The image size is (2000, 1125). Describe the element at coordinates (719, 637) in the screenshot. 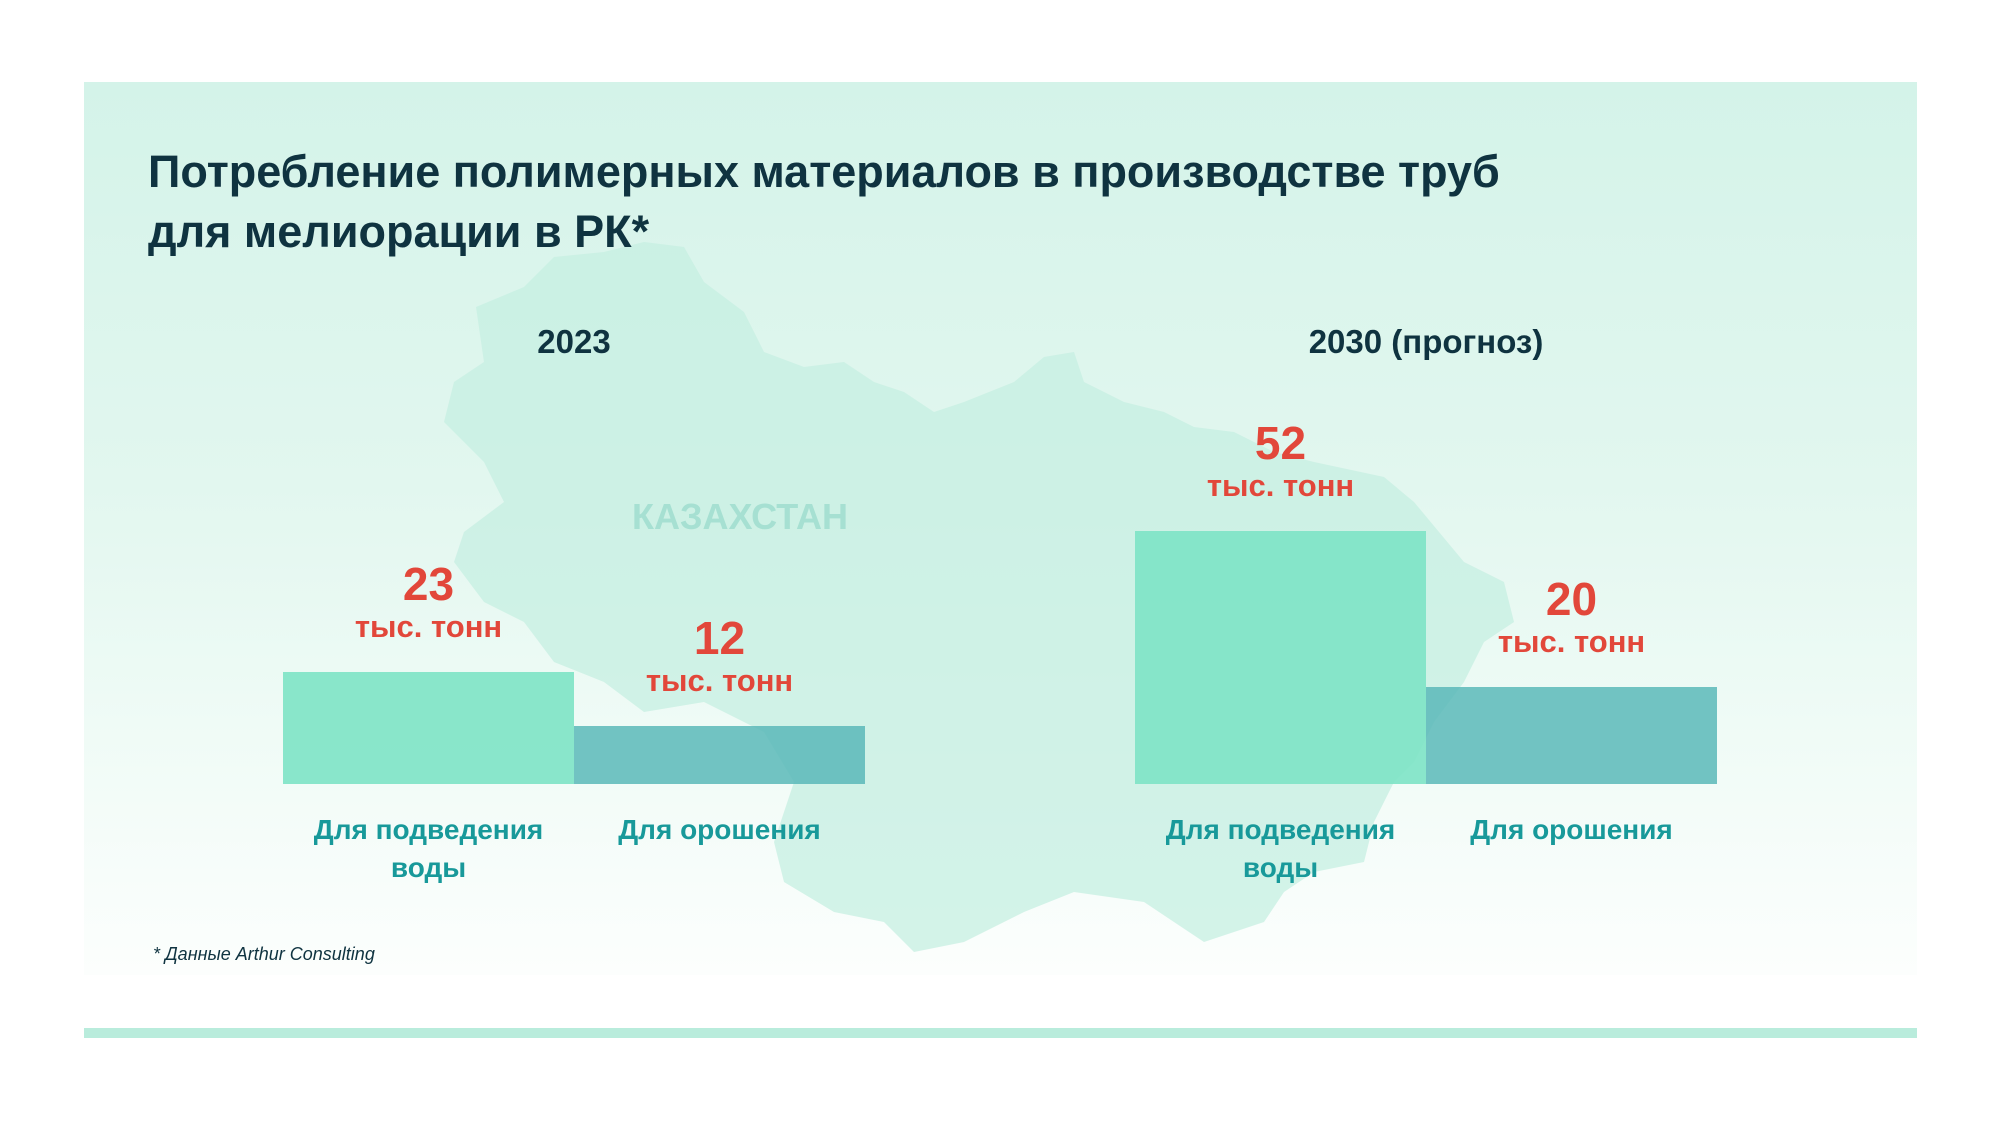

I see `value-number: 12` at that location.